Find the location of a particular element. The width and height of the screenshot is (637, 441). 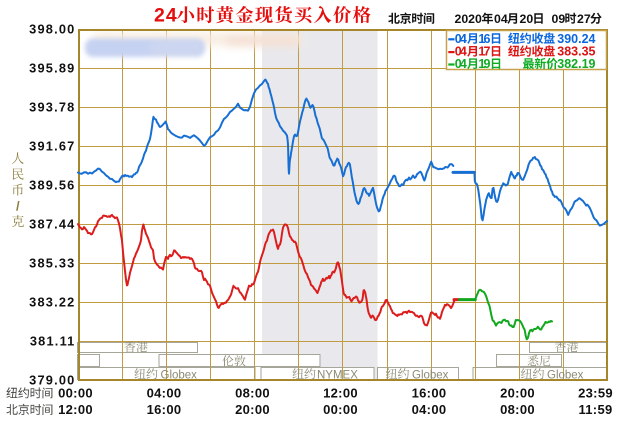

svg-text: 383.22 is located at coordinates (52, 302).